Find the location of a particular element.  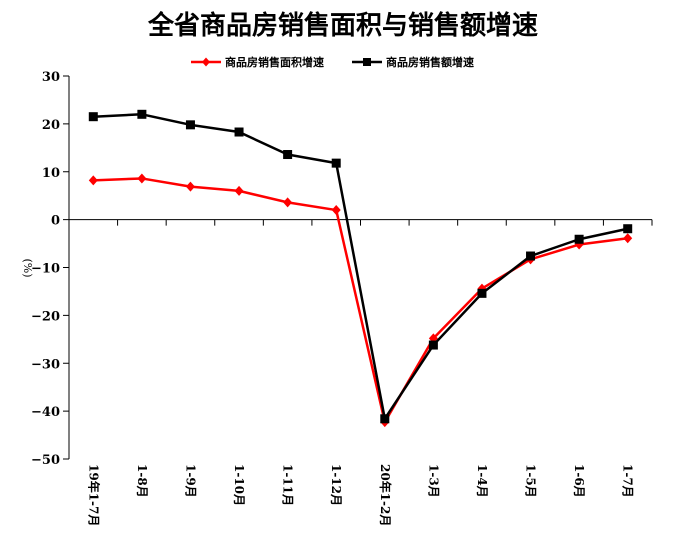

x-tick-label: 1-10月 is located at coordinates (239, 485).